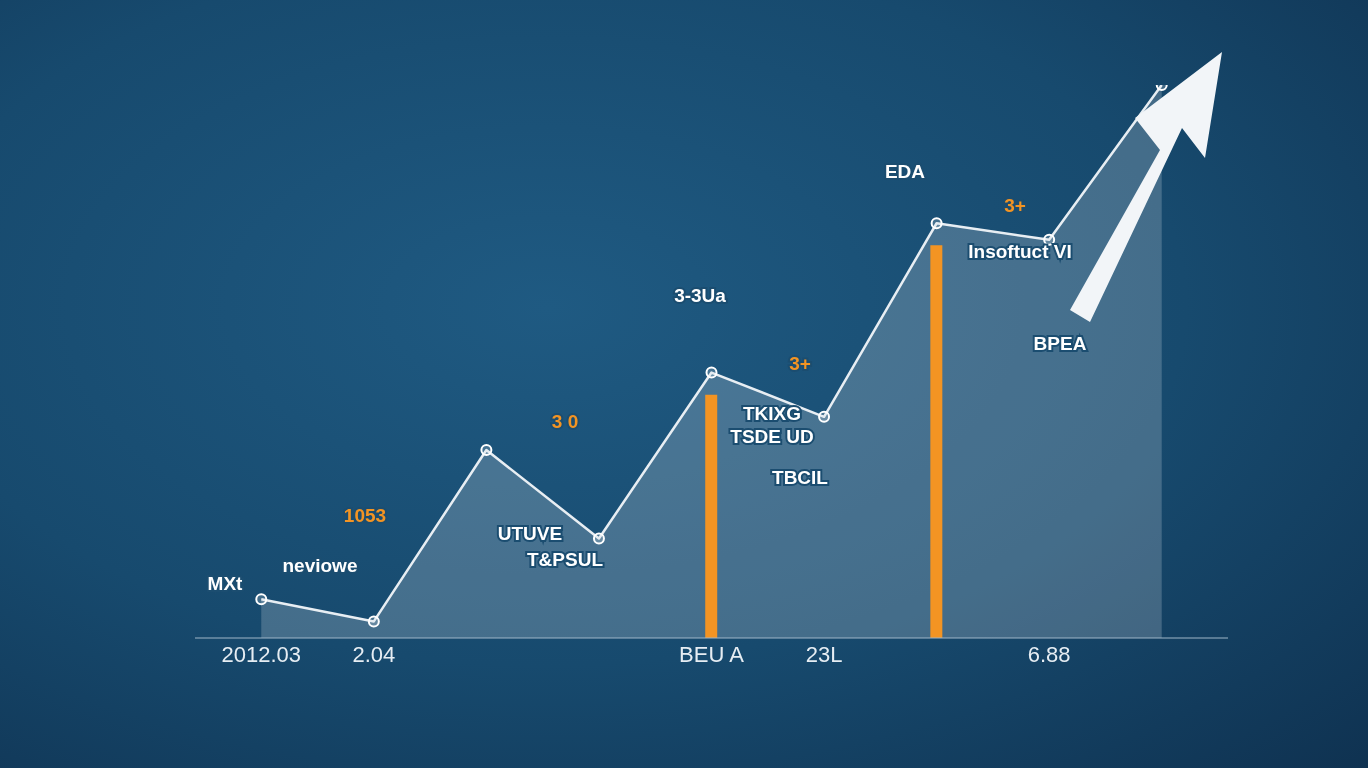 The image size is (1368, 768). Describe the element at coordinates (824, 654) in the screenshot. I see `x-tick-label: 23L` at that location.